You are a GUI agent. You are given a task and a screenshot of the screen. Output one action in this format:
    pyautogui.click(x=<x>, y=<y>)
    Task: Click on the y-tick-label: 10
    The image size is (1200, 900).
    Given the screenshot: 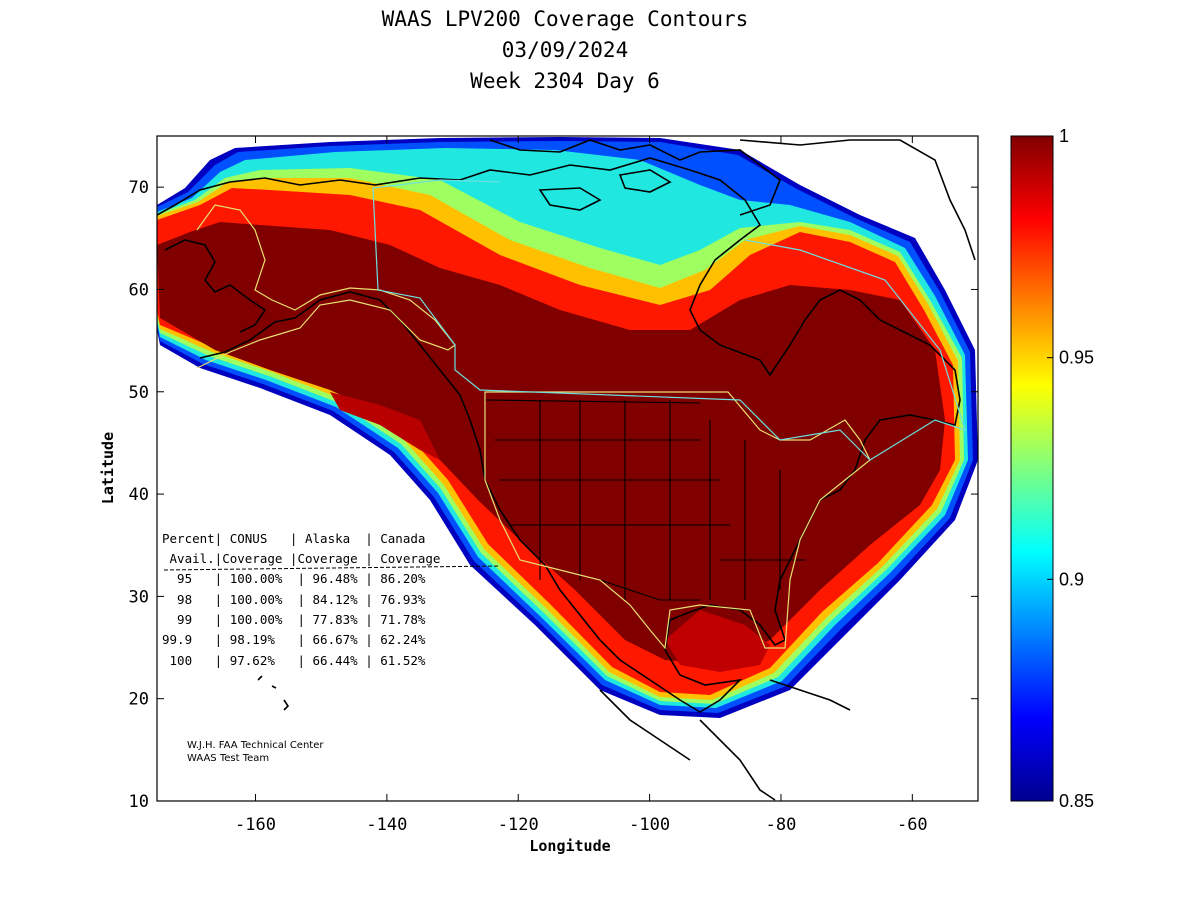 What is the action you would take?
    pyautogui.click(x=139, y=802)
    